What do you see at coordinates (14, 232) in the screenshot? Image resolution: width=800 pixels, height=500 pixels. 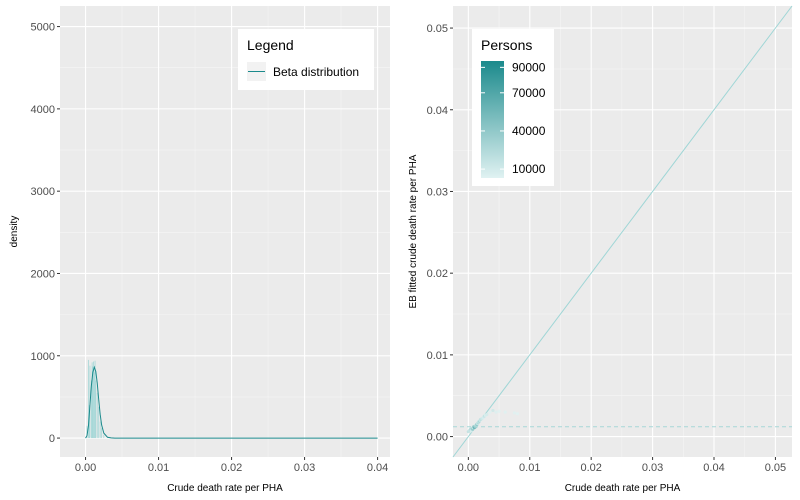 I see `density-y-axis-title: density` at bounding box center [14, 232].